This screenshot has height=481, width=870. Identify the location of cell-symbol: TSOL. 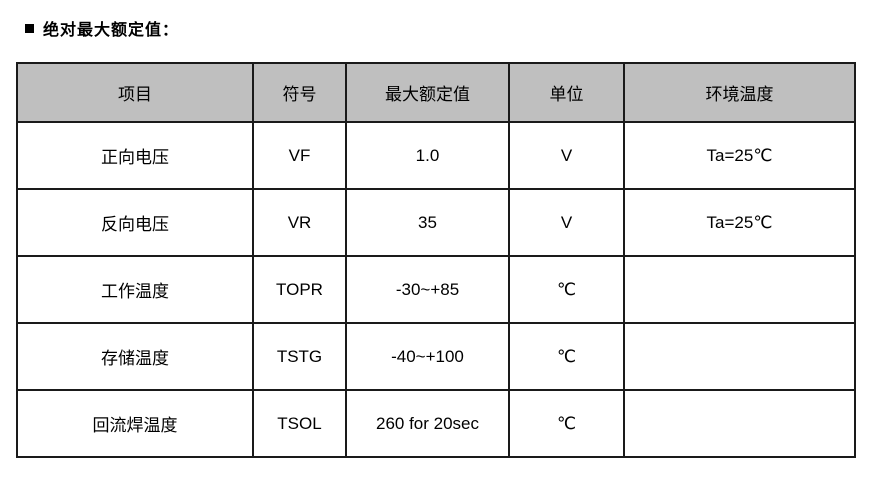
(299, 423).